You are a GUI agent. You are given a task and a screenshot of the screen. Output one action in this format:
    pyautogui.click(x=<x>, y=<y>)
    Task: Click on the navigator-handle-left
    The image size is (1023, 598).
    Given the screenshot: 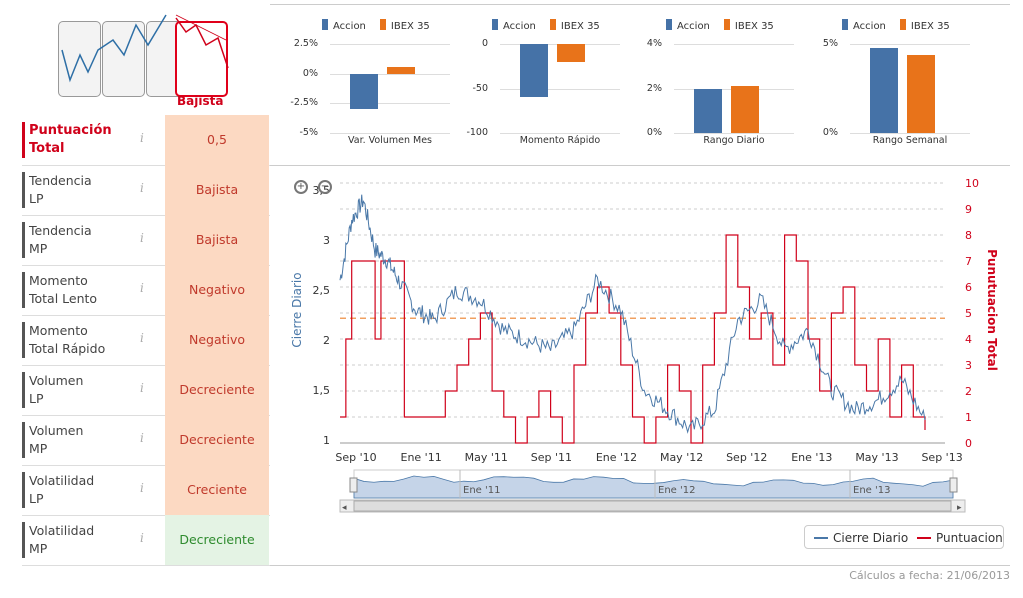 What is the action you would take?
    pyautogui.click(x=353, y=485)
    